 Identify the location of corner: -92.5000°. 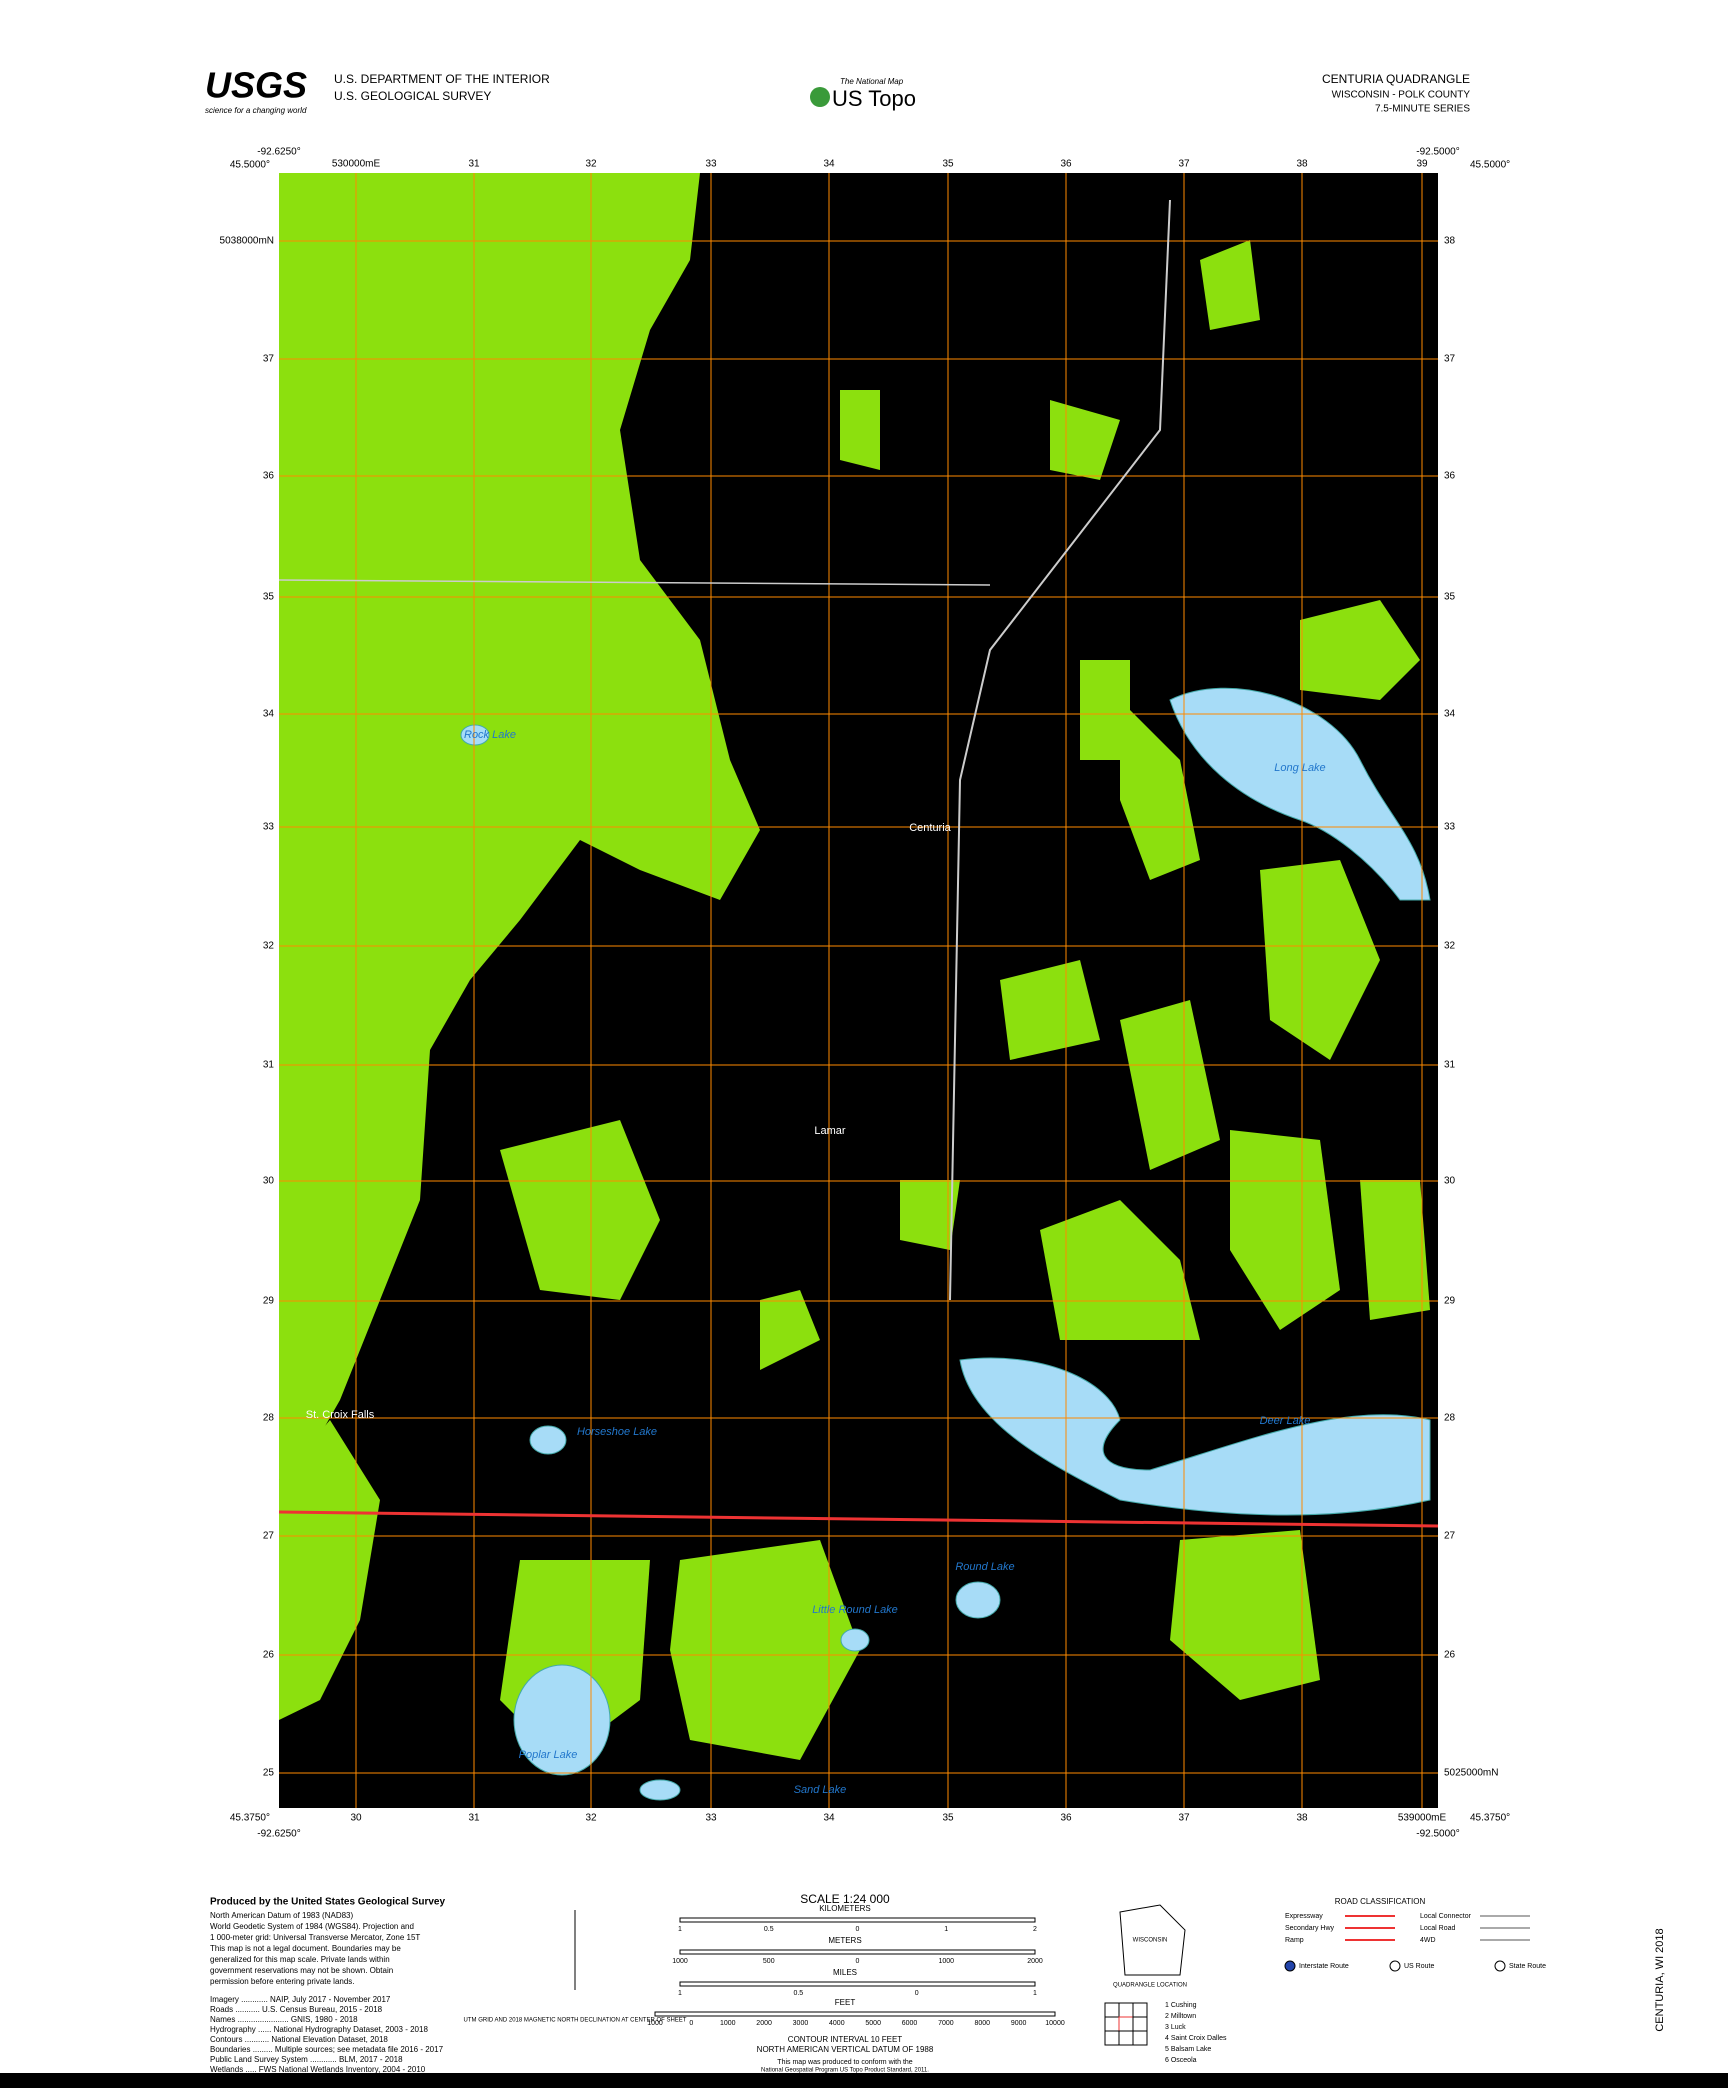
(1437, 1834).